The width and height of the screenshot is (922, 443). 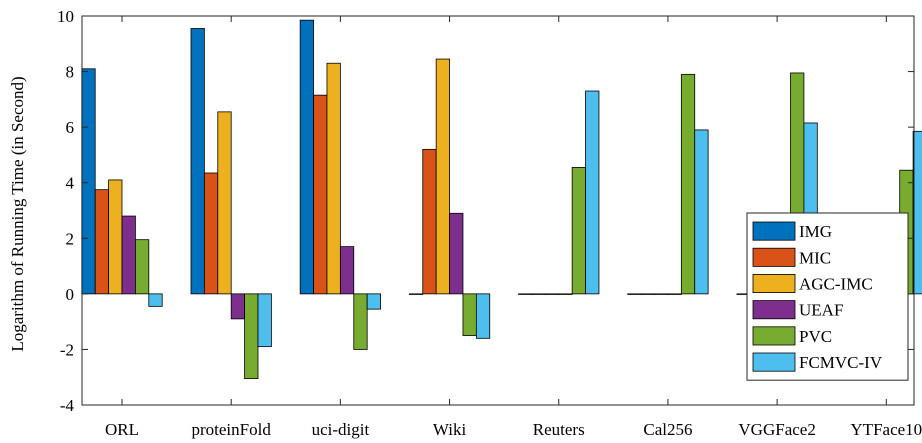 I want to click on bar-fcmvc-iv-cal256, so click(x=701, y=212).